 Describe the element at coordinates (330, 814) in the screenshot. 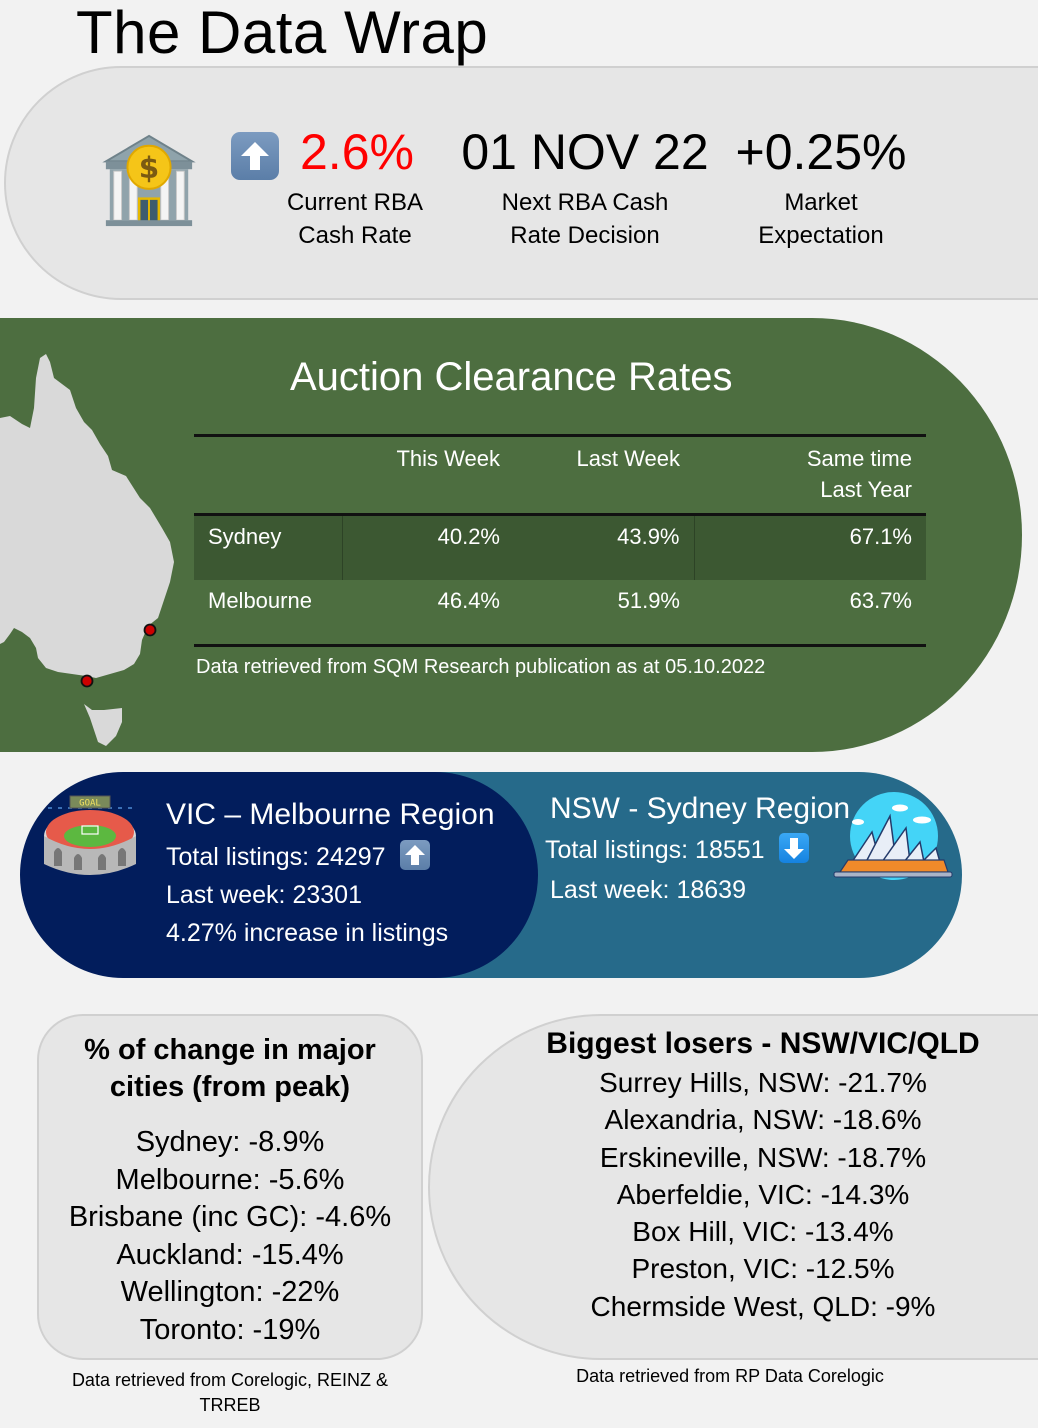

I see `vic-region-title: VIC – Melbourne Region` at that location.